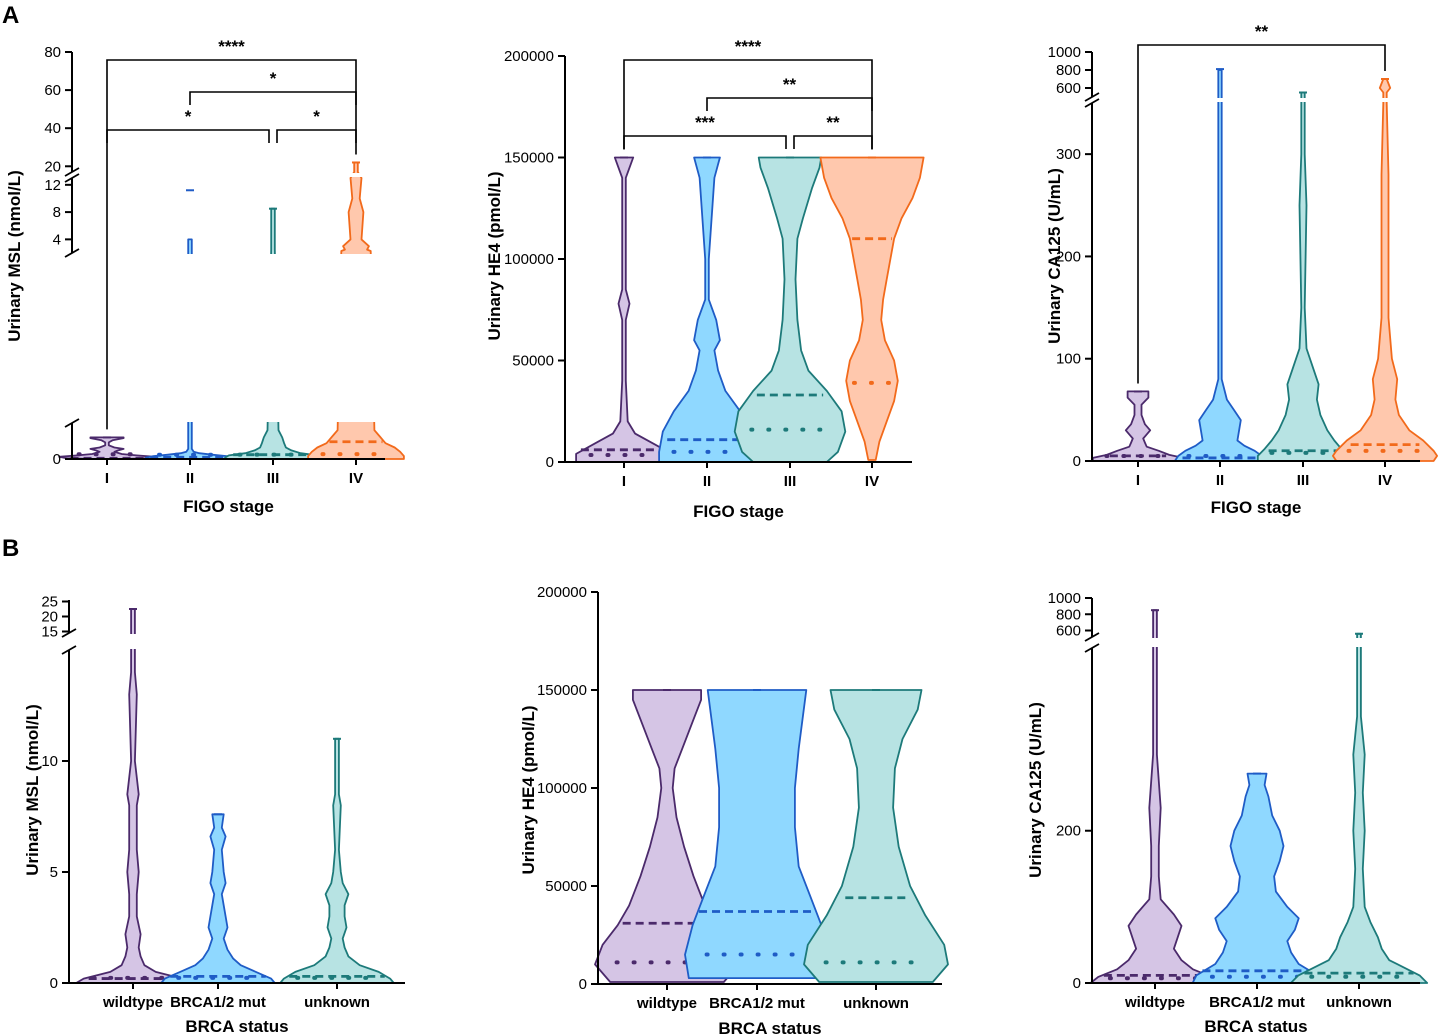  I want to click on x-tick-label: unknown, so click(337, 1002).